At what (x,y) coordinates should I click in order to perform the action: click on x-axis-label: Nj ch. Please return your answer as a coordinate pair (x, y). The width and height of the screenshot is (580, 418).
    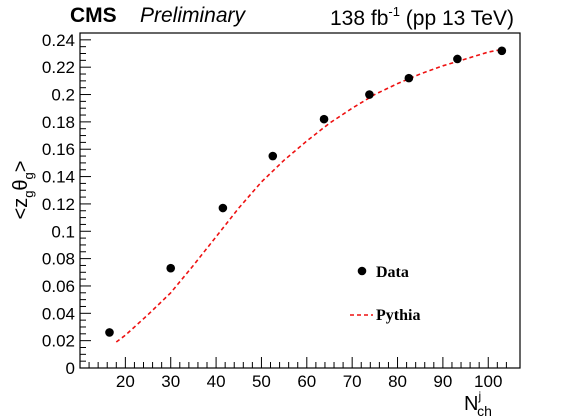
    Looking at the image, I should click on (478, 403).